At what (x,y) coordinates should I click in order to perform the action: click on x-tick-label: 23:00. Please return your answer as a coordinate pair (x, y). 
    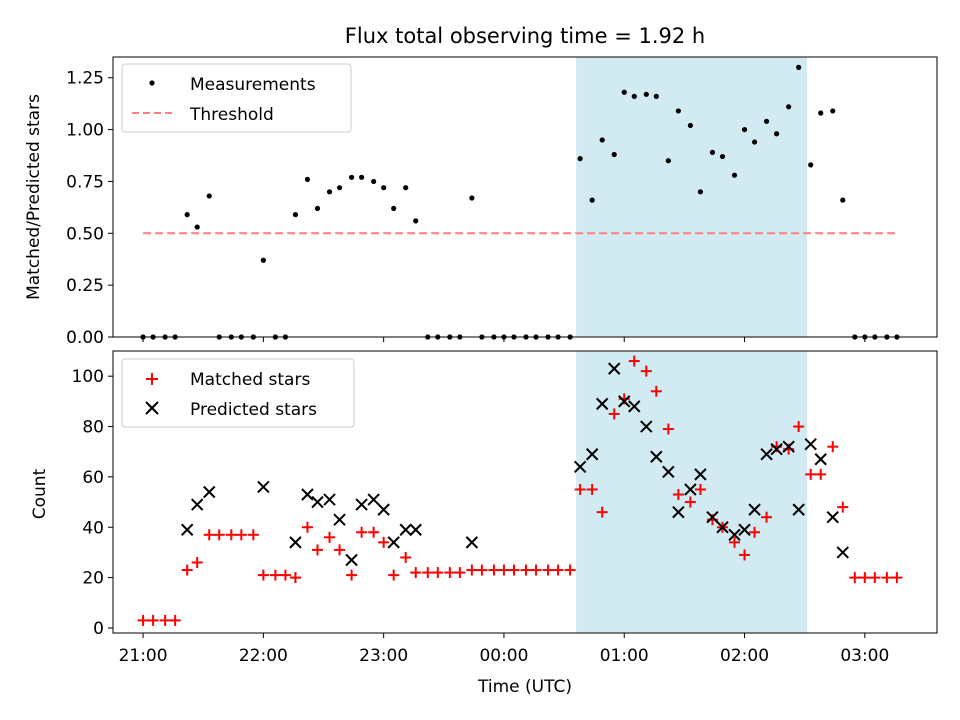
    Looking at the image, I should click on (383, 656).